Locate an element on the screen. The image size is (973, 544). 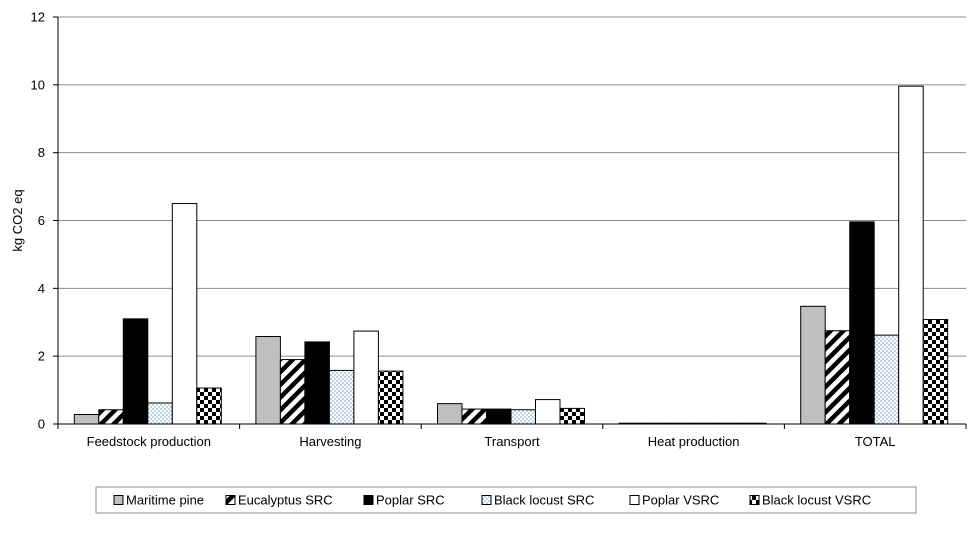
legend-label: Maritime pine is located at coordinates (165, 500).